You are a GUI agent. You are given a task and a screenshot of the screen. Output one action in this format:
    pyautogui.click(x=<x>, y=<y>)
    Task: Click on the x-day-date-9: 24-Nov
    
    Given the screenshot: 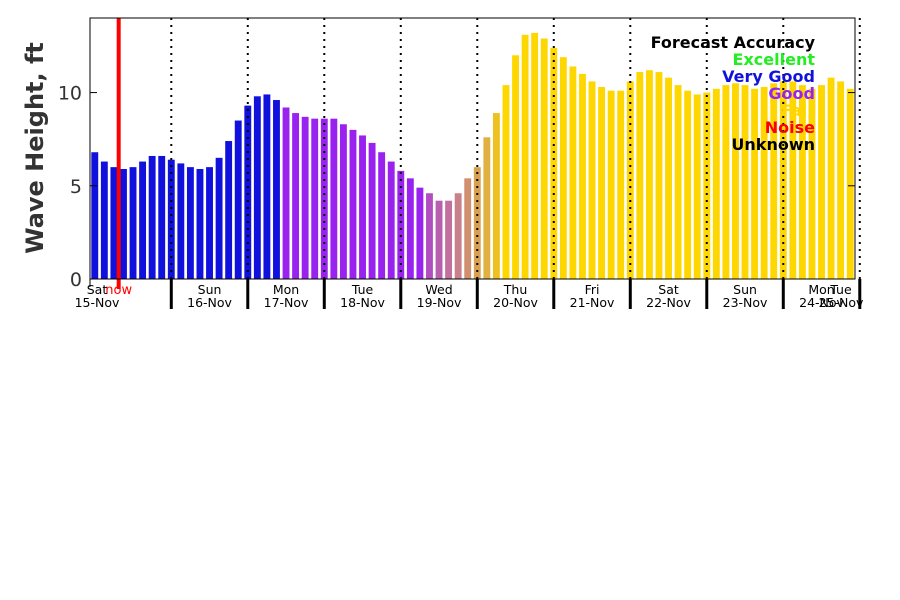 What is the action you would take?
    pyautogui.click(x=821, y=302)
    